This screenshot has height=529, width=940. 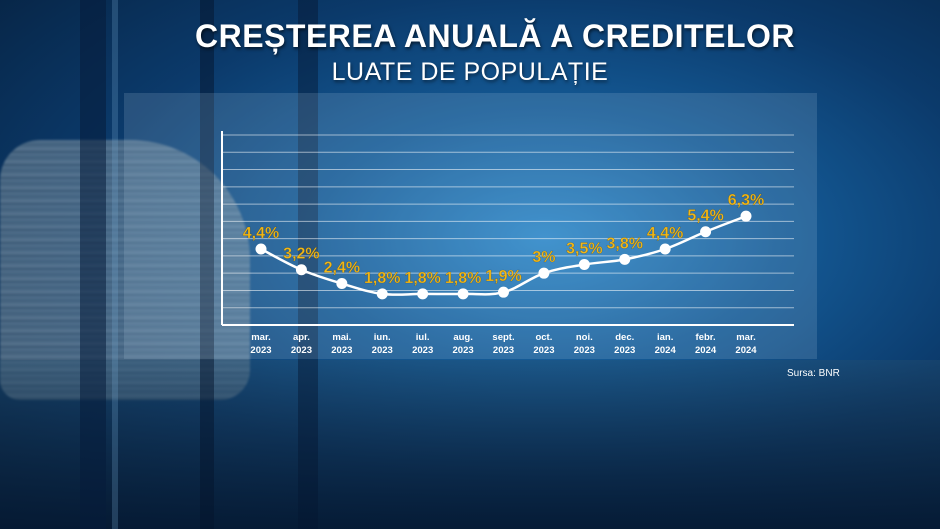 I want to click on x-tick-label-month: iun., so click(x=382, y=337).